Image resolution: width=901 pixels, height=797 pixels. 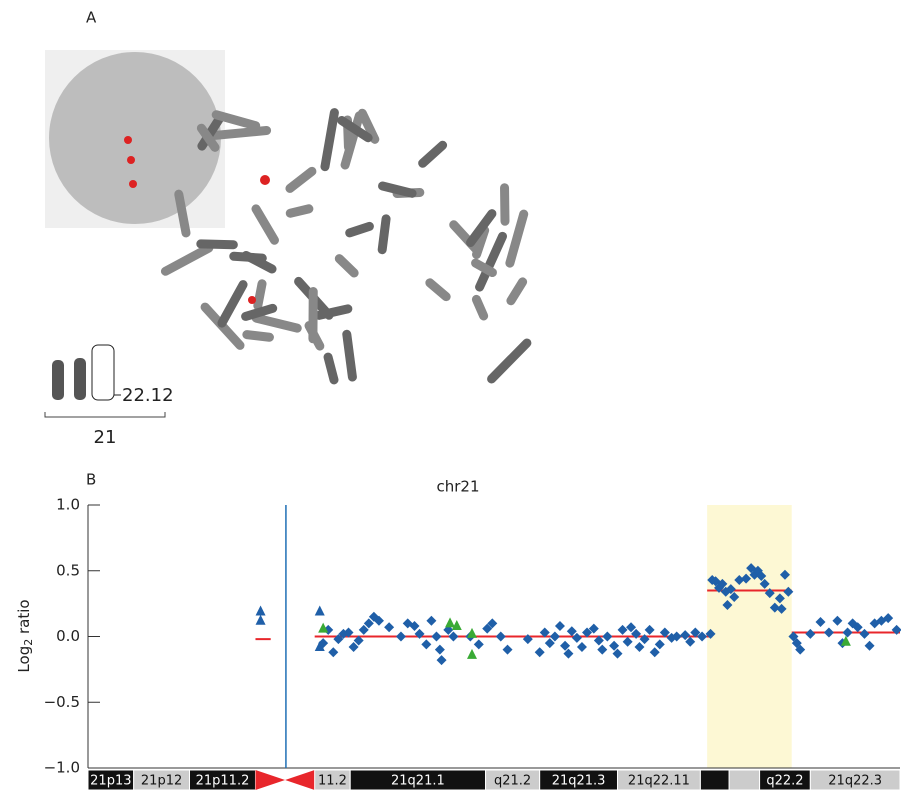 I want to click on y-tick-label: 1.0, so click(x=68, y=505).